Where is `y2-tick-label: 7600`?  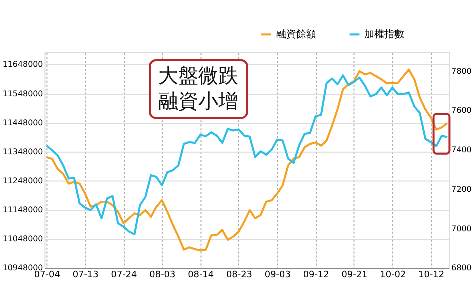 y2-tick-label: 7600 is located at coordinates (462, 111).